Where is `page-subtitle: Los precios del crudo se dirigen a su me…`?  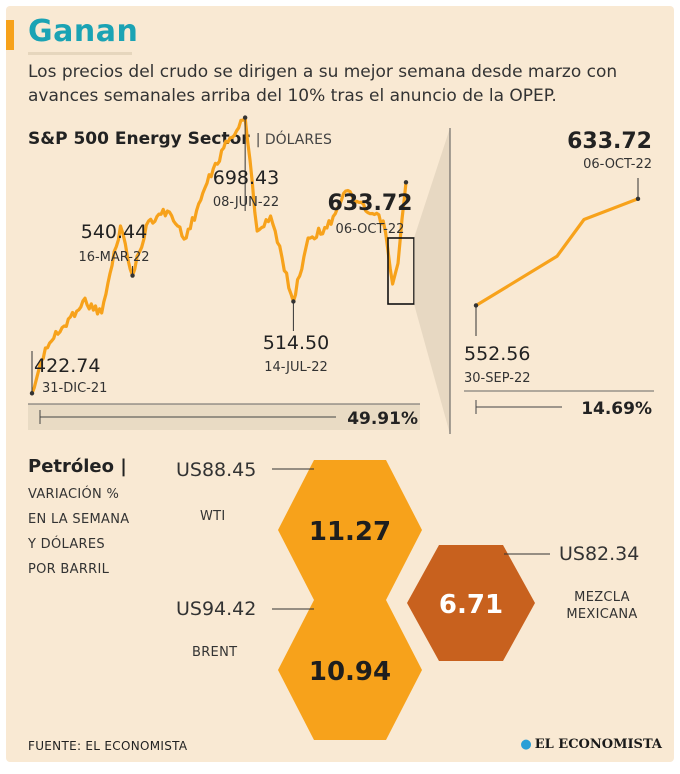 page-subtitle: Los precios del crudo se dirigen a su me… is located at coordinates (323, 84).